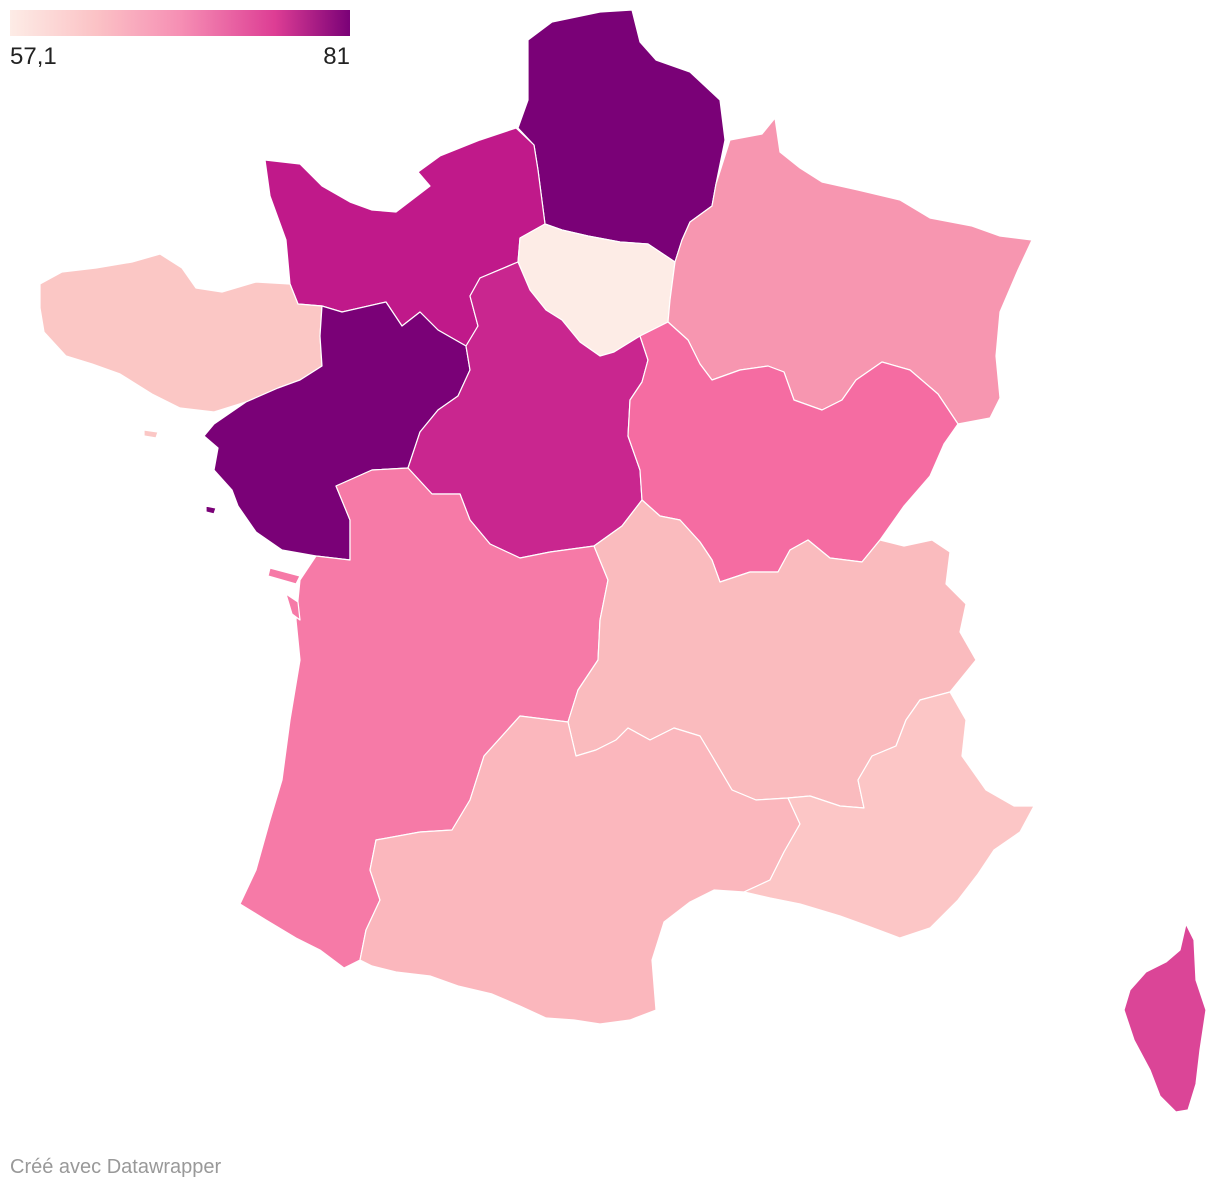  What do you see at coordinates (336, 56) in the screenshot?
I see `legend-max-label: 81` at bounding box center [336, 56].